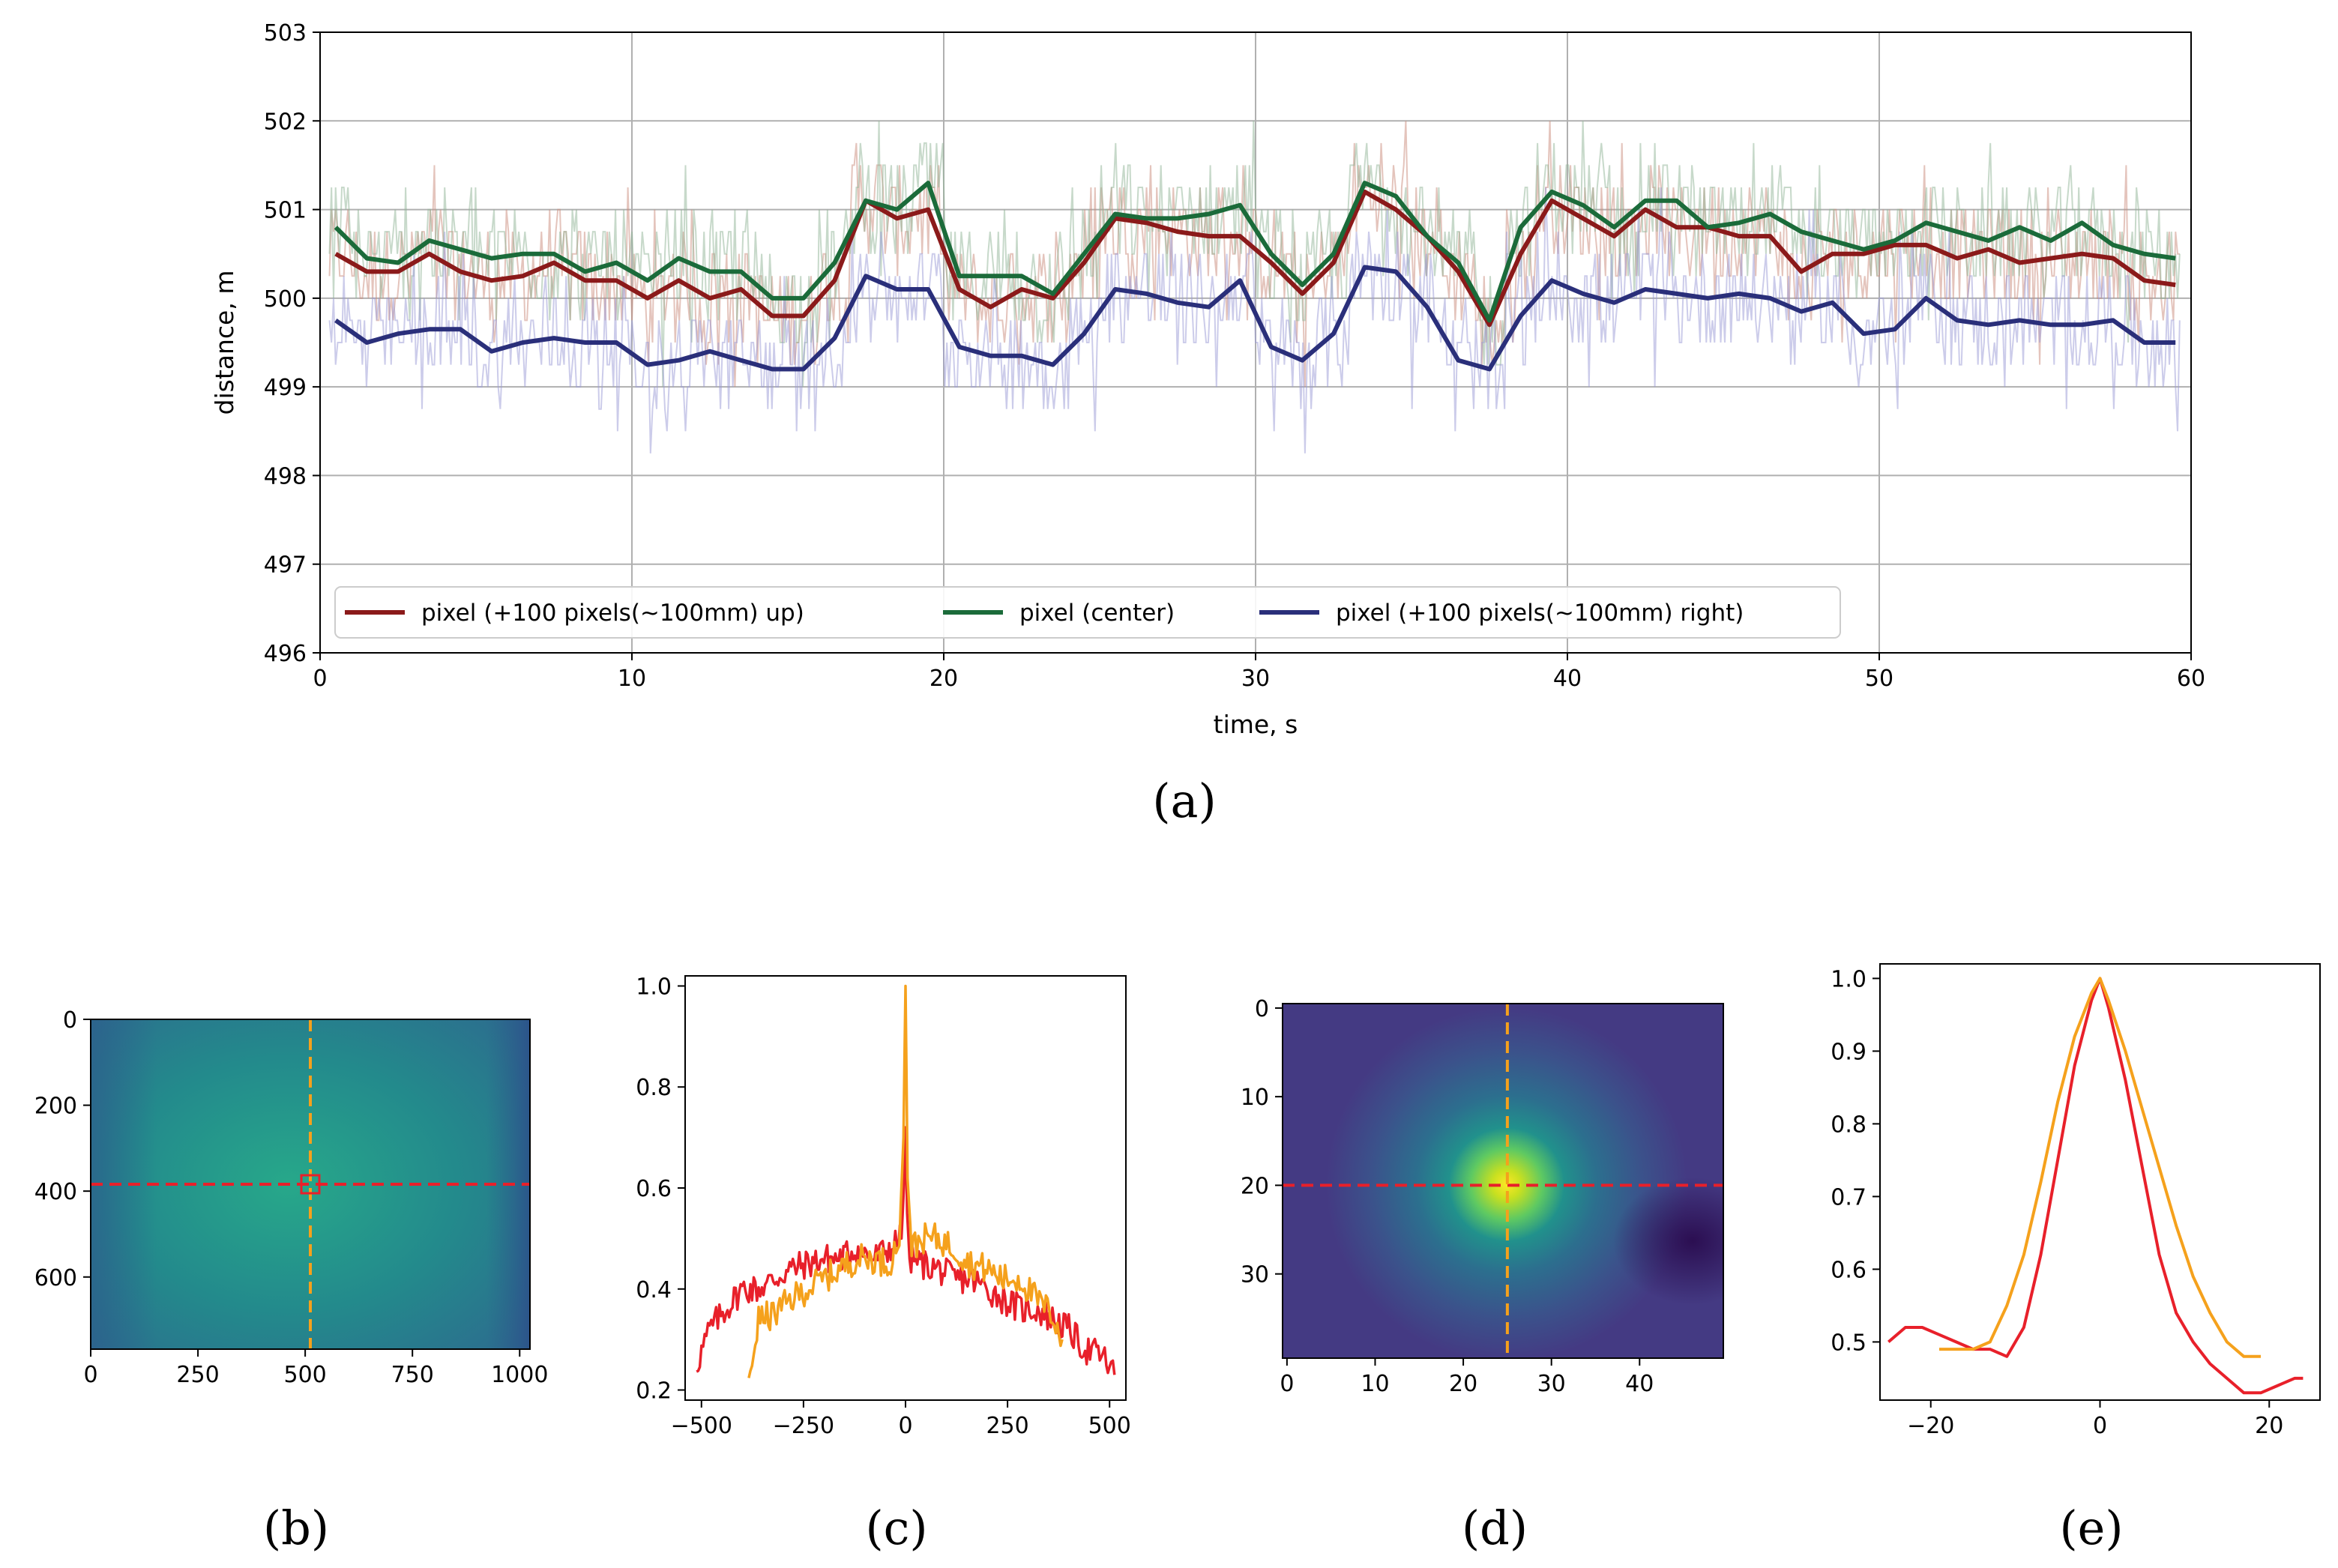  Describe the element at coordinates (896, 1528) in the screenshot. I see `panel-label-c: (c)` at that location.